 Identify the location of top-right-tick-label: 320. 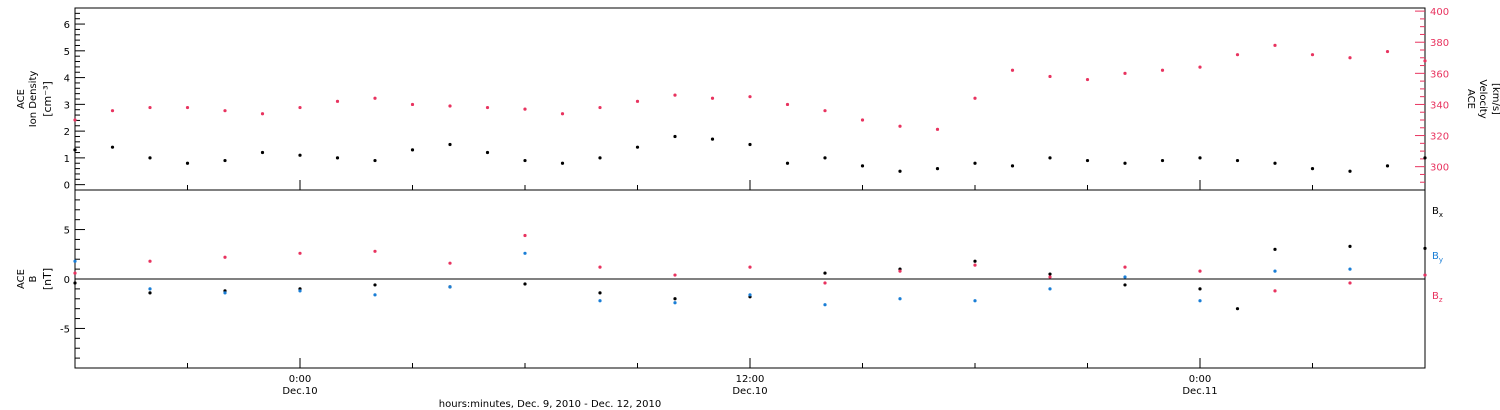
(1439, 137).